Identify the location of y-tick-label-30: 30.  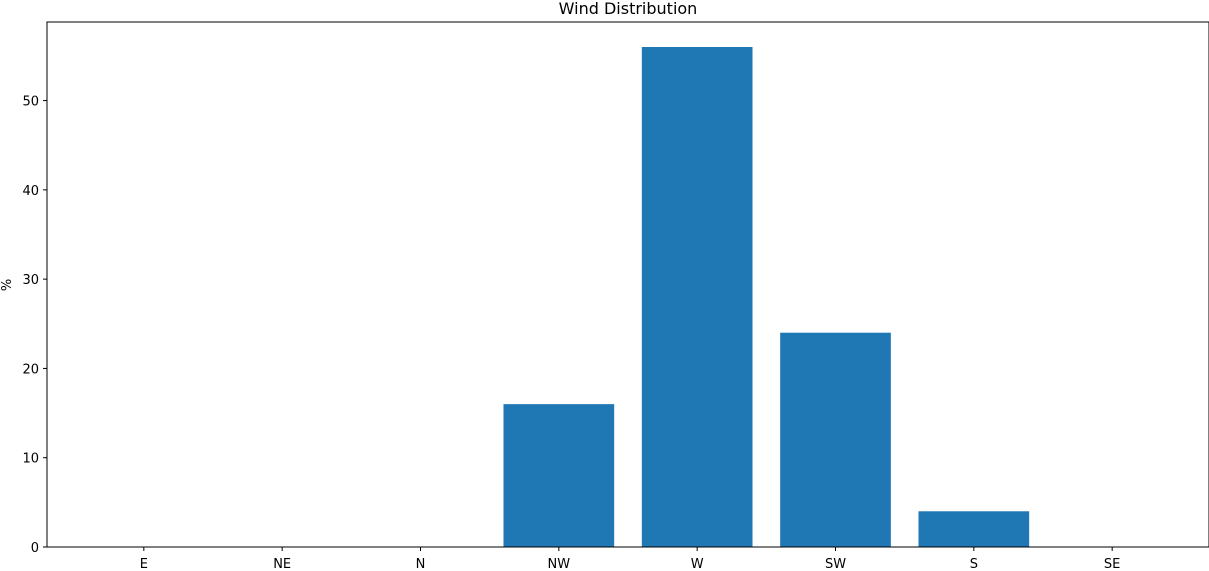
(30, 280).